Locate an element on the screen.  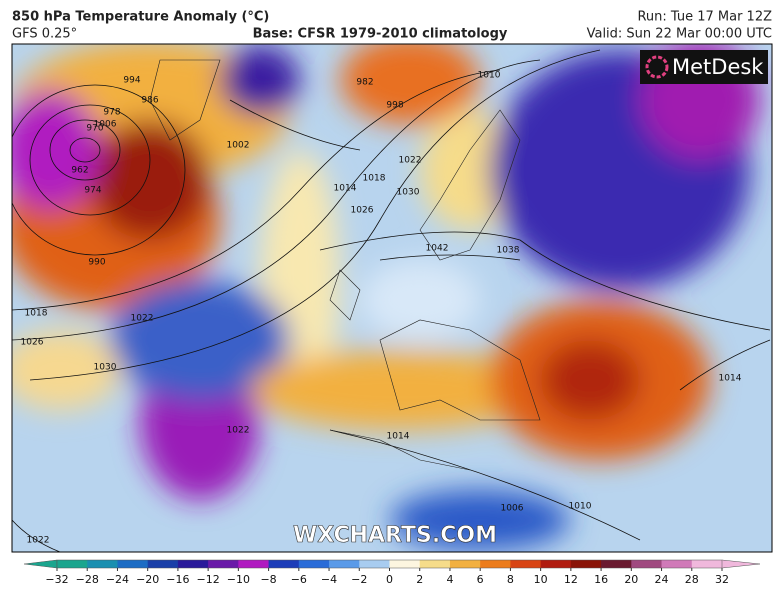
colorbar-tick-label: 28 is located at coordinates (692, 579).